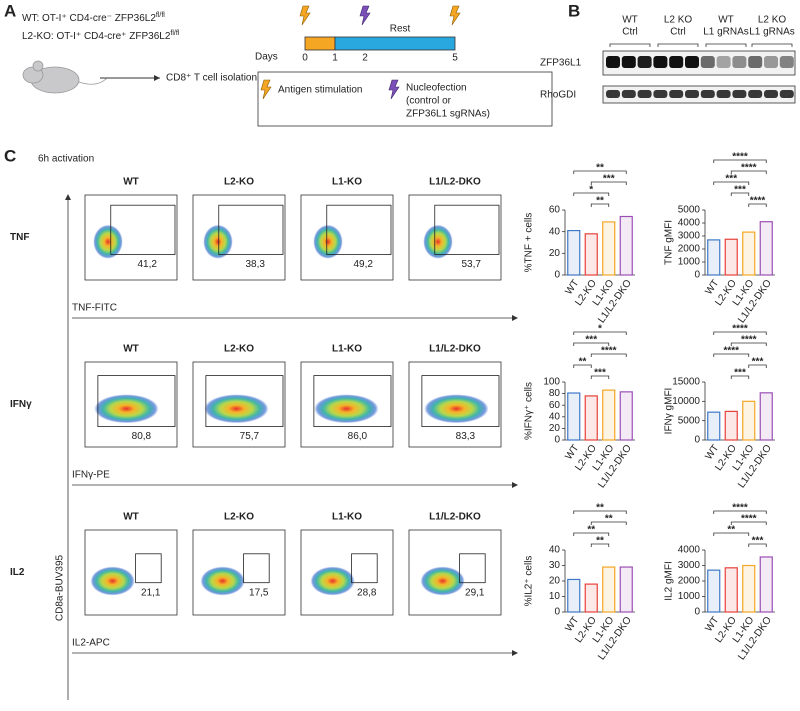  What do you see at coordinates (689, 262) in the screenshot?
I see `y-tick-label: 1000` at bounding box center [689, 262].